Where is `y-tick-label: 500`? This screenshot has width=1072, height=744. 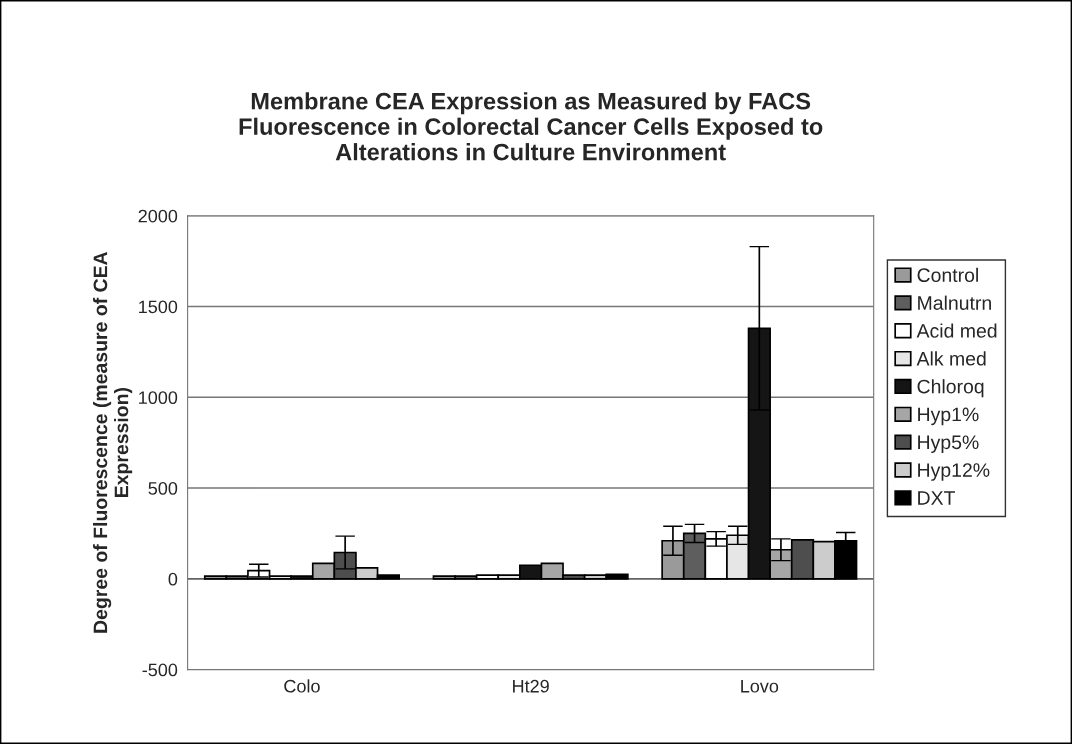 y-tick-label: 500 is located at coordinates (163, 488).